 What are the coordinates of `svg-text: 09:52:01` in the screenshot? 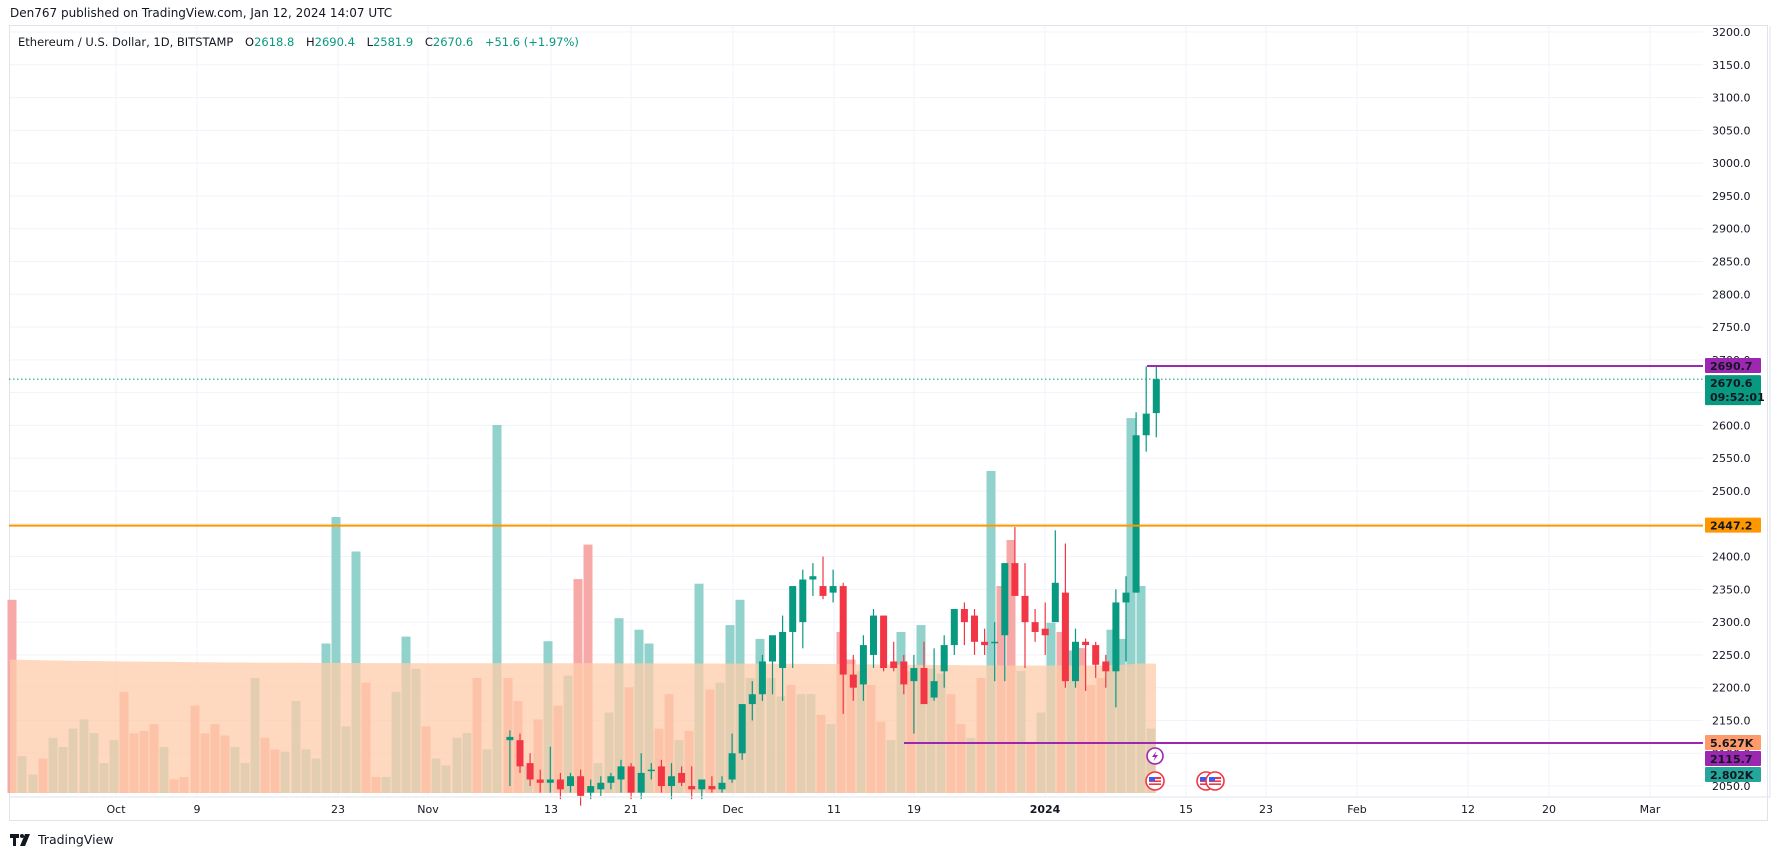 It's located at (1737, 397).